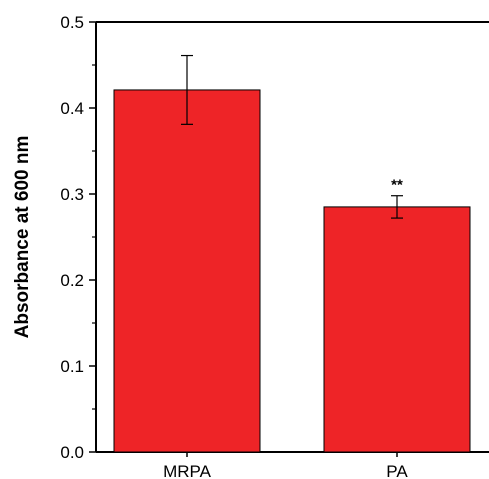 The image size is (489, 479). I want to click on x-tick-label-pa: PA, so click(397, 470).